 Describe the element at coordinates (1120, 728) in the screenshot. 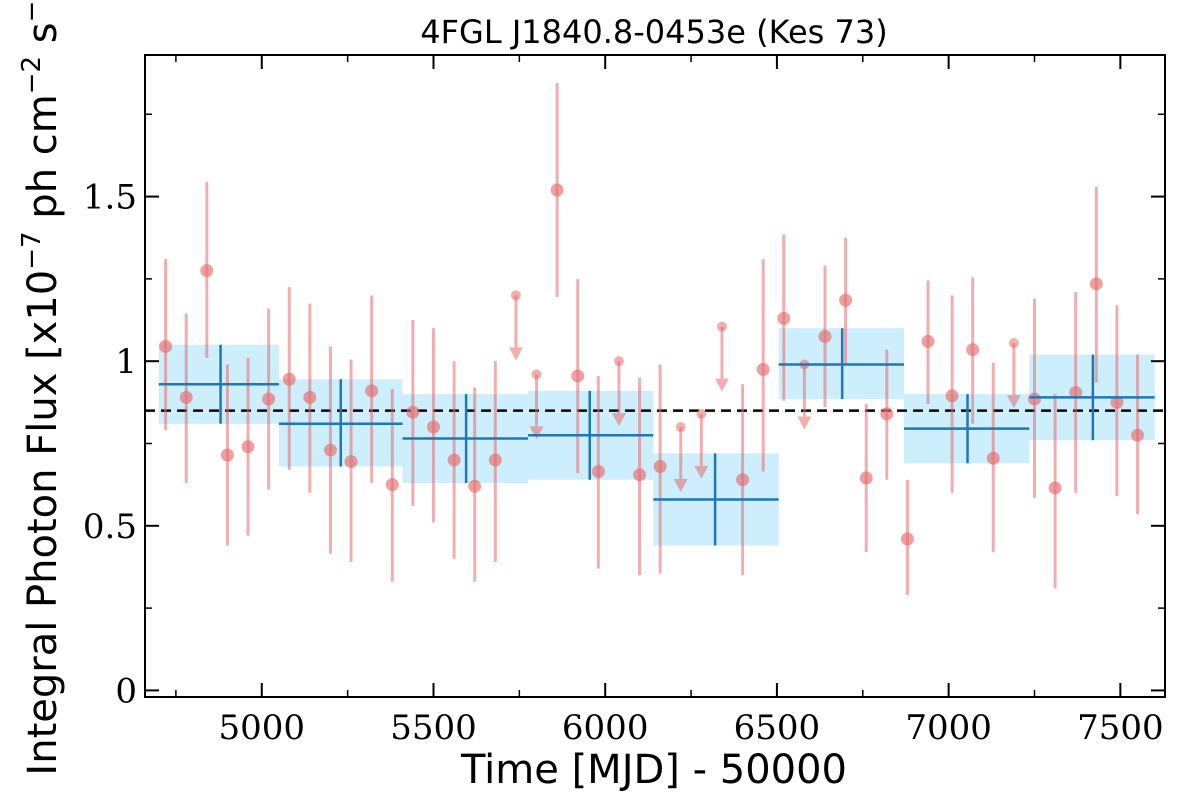

I see `x-tick-label-5: 7500` at that location.